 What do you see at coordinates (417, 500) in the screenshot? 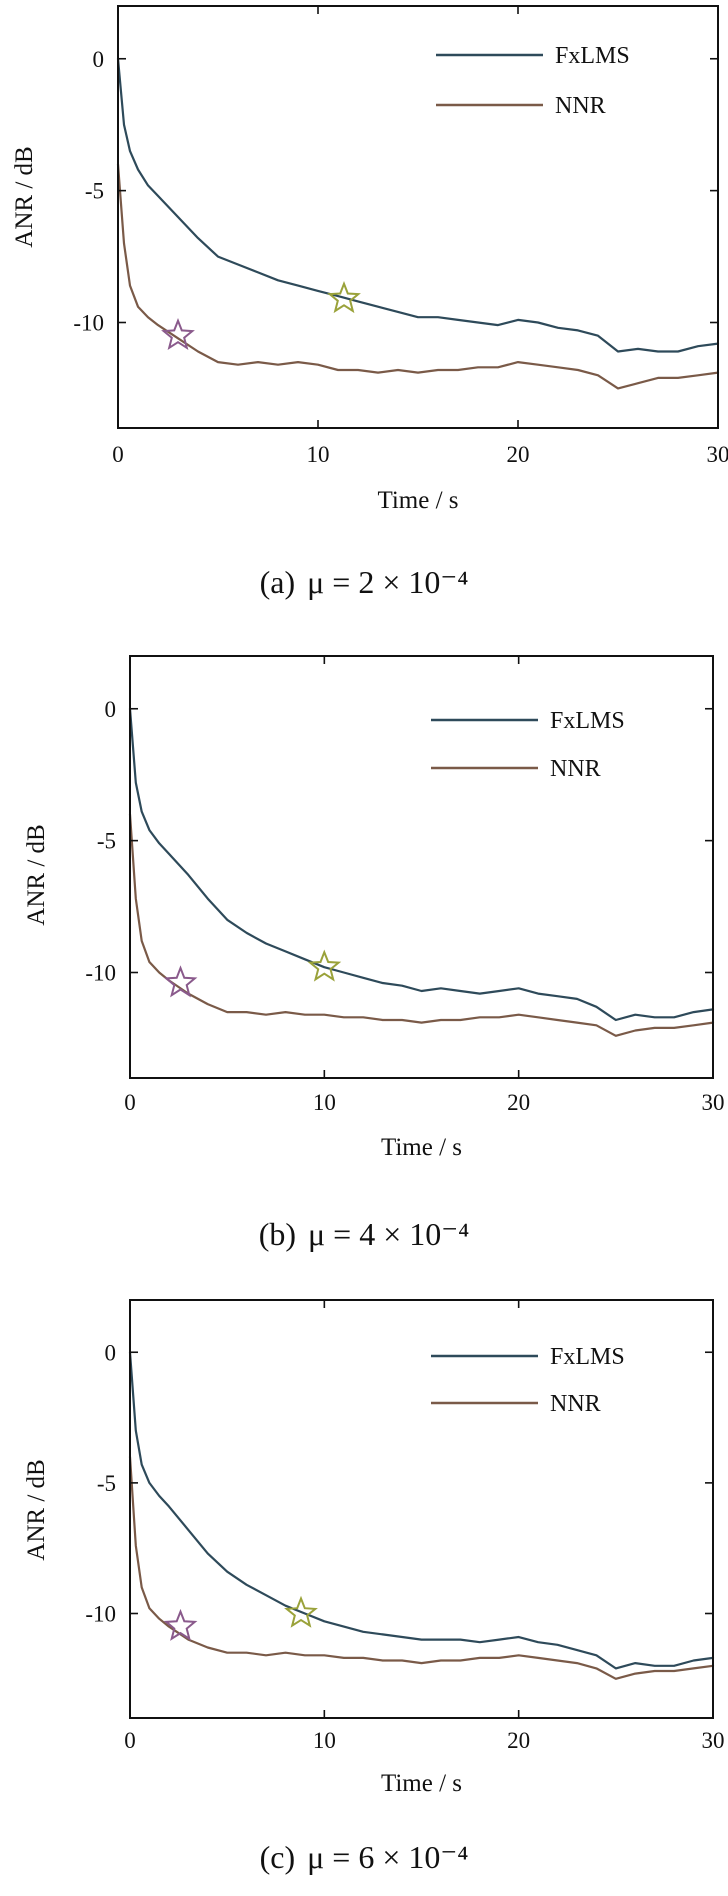
I see `x-axis-title-a: Time / s` at bounding box center [417, 500].